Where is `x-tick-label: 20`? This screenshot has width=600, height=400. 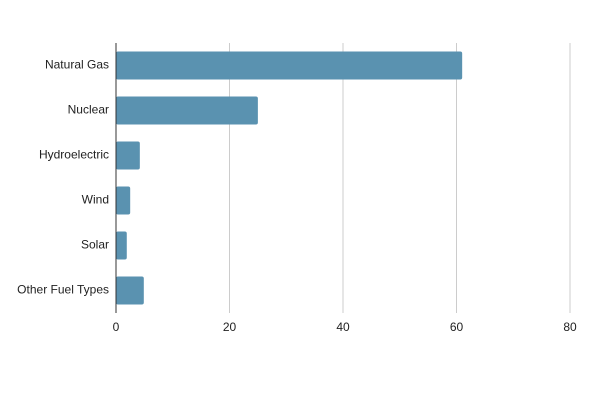
x-tick-label: 20 is located at coordinates (230, 327).